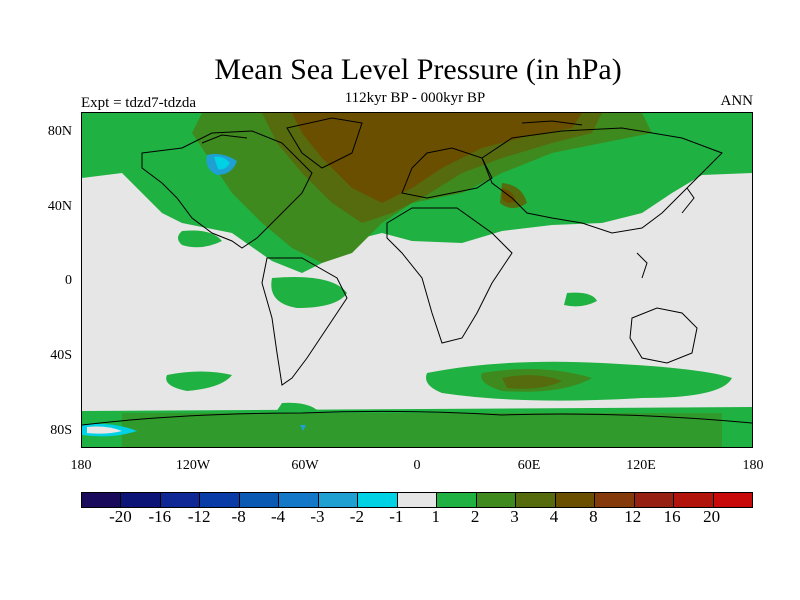 Image resolution: width=800 pixels, height=600 pixels. What do you see at coordinates (593, 516) in the screenshot?
I see `colorbar-label: 8` at bounding box center [593, 516].